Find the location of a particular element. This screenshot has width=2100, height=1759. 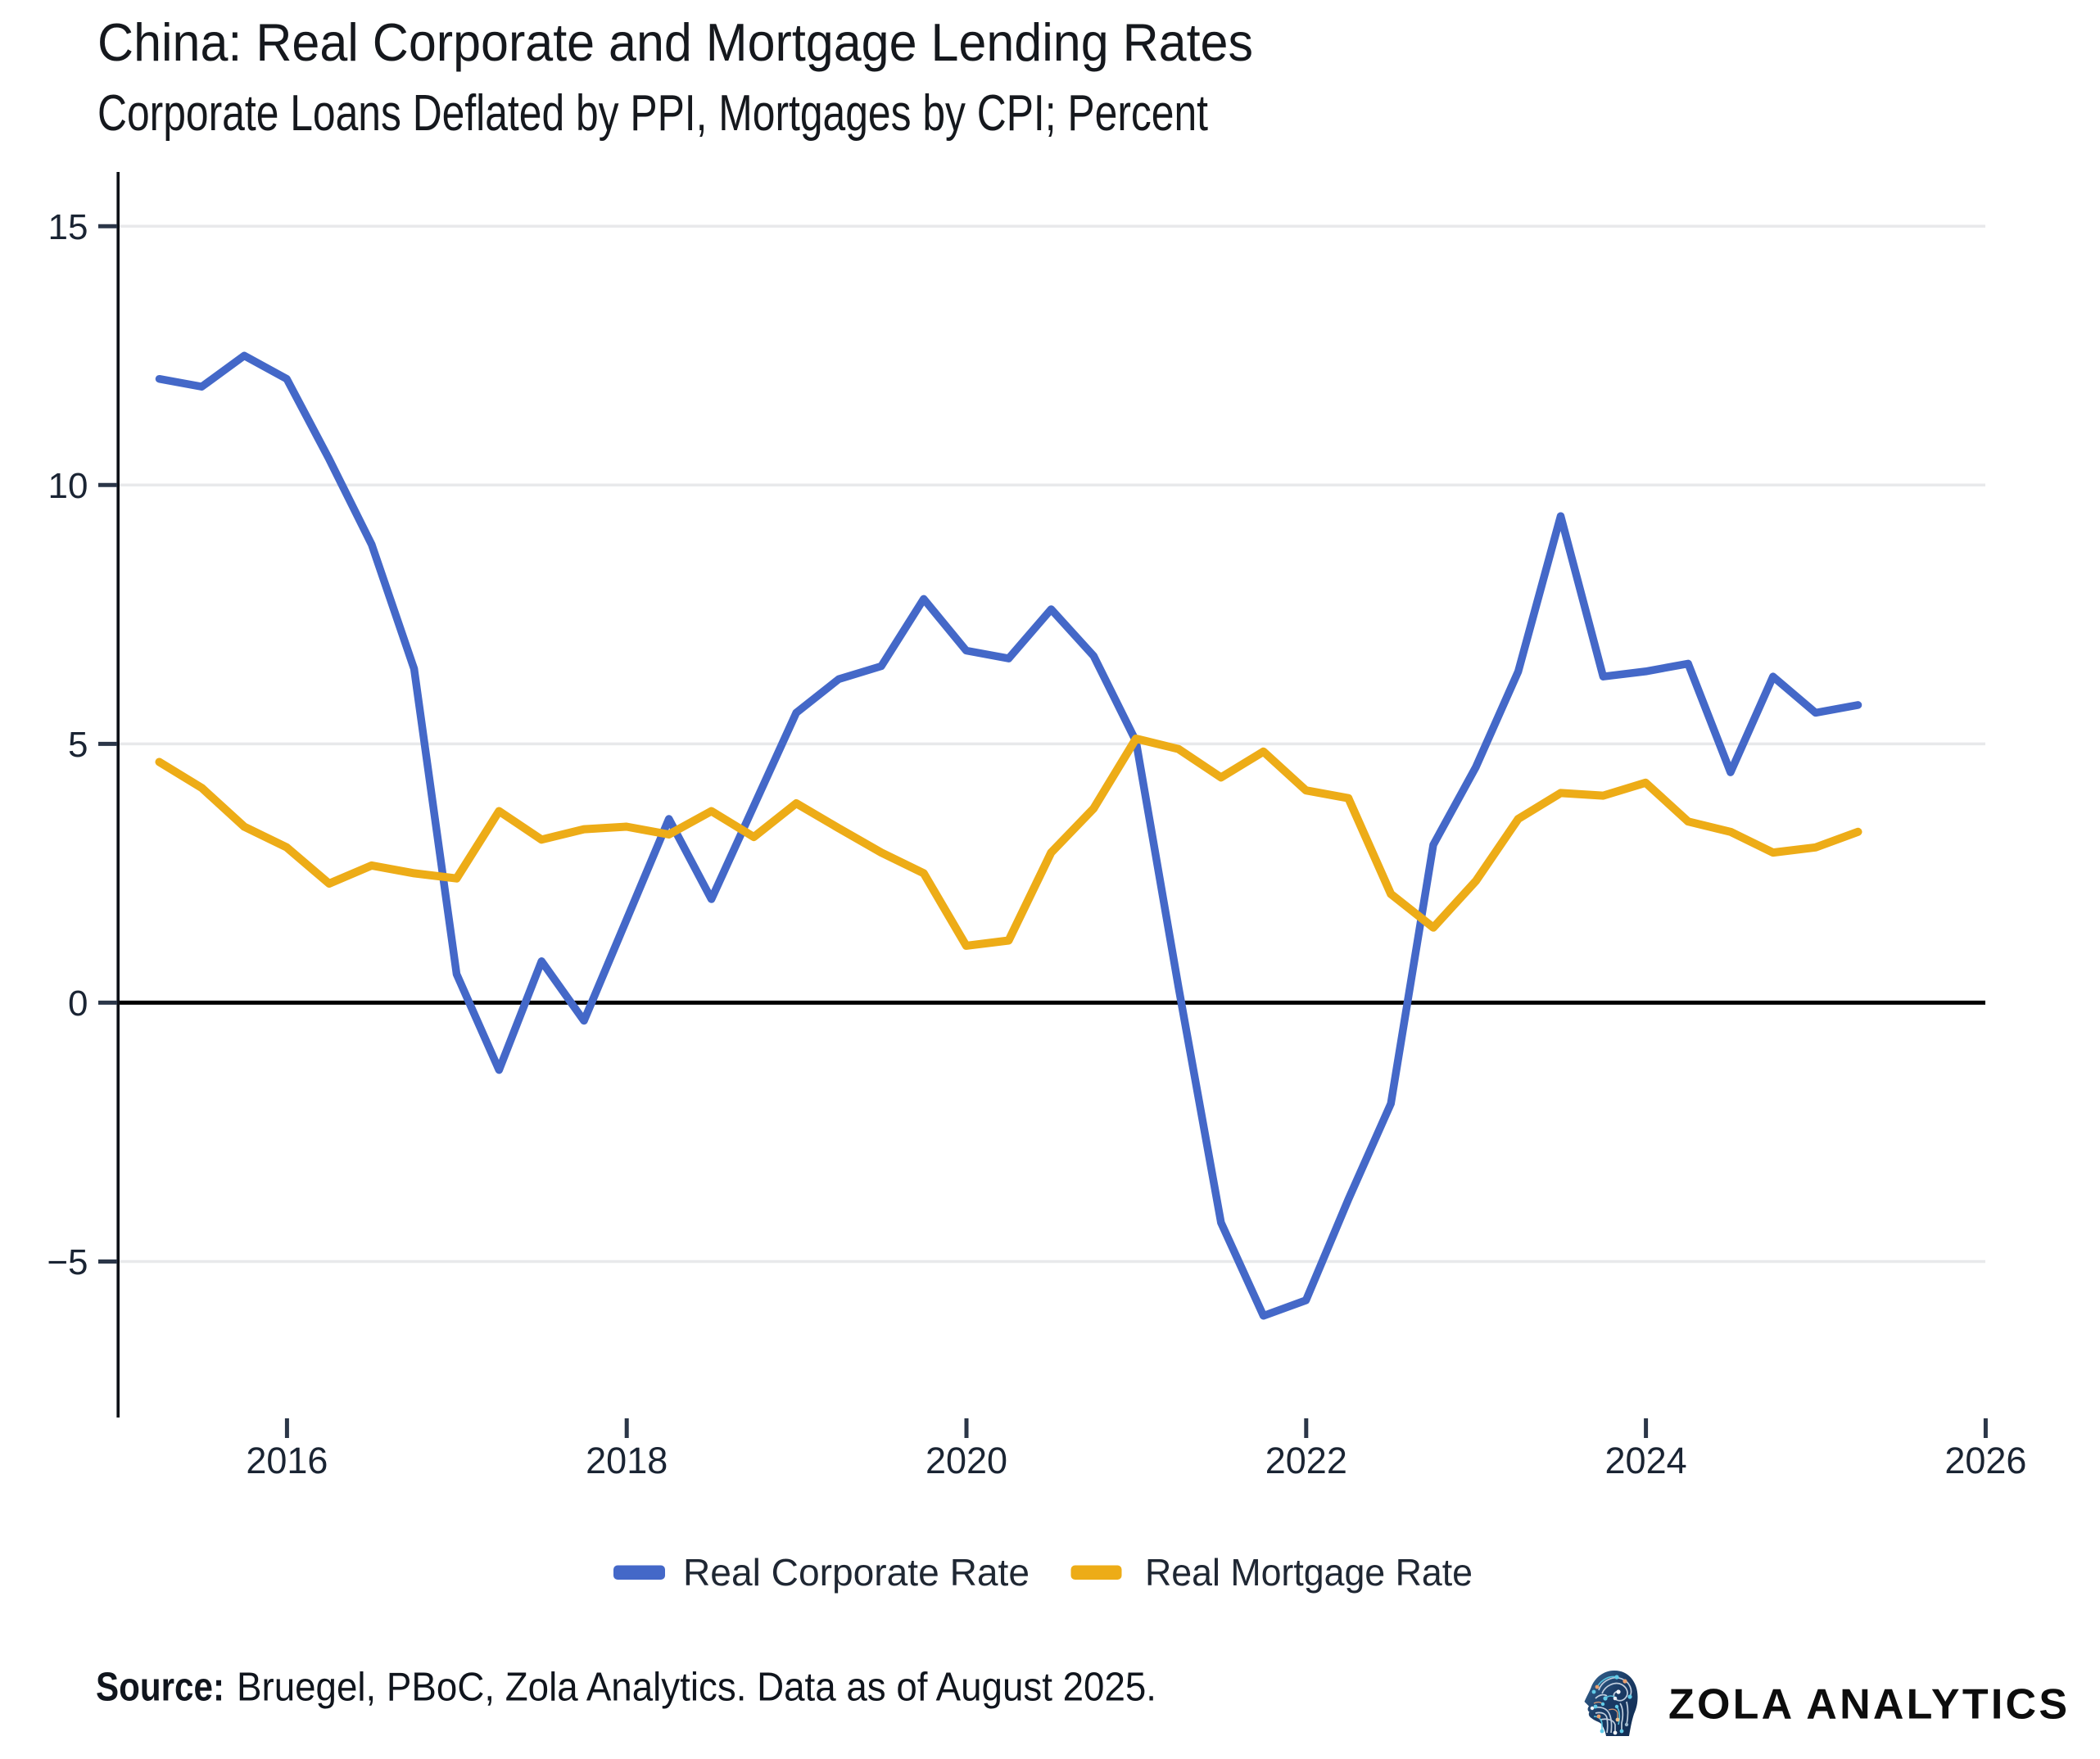

svg-text: −5 is located at coordinates (68, 1262).